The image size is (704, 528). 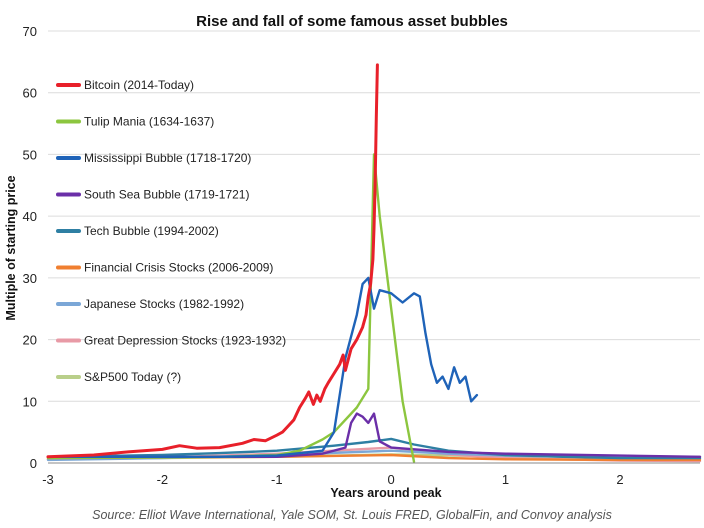 I want to click on x-tick-label: -2, so click(x=163, y=479).